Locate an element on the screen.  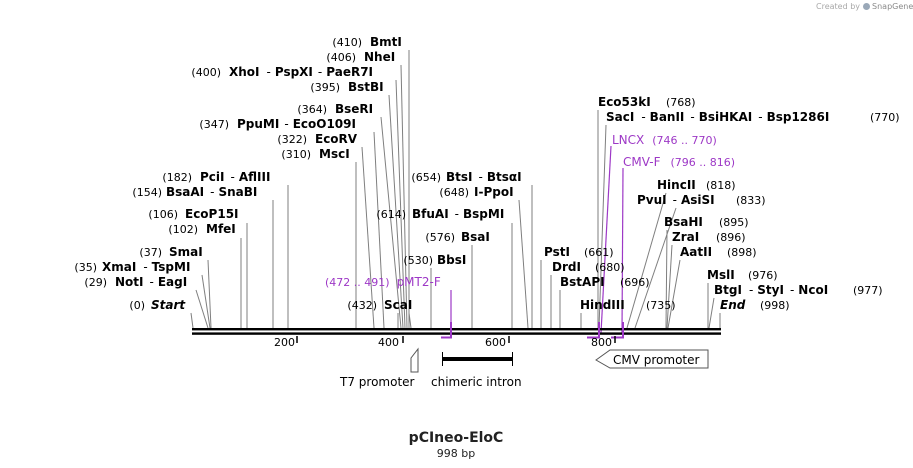
primer-label-pmt2-f: (472 .. 491) pMT2-F is located at coordinates (383, 282).